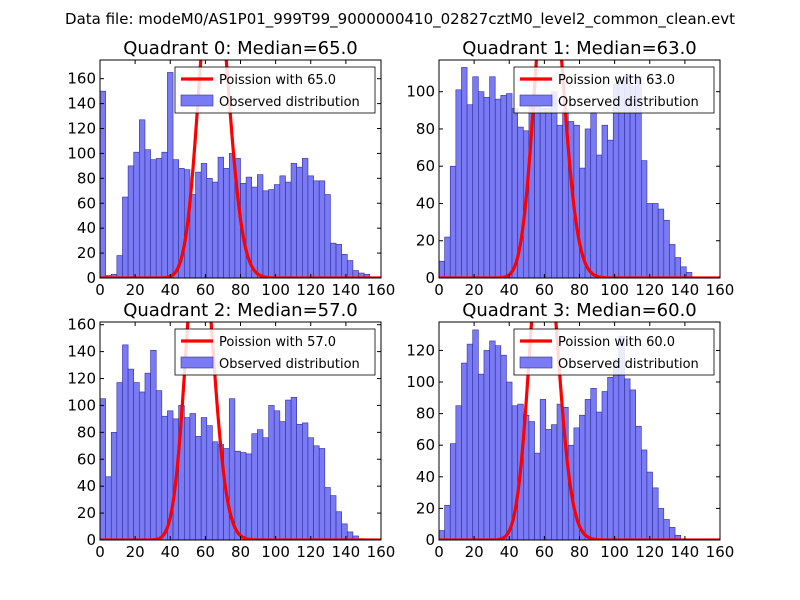 This screenshot has height=600, width=800. What do you see at coordinates (425, 414) in the screenshot?
I see `y-tick-label: 80` at bounding box center [425, 414].